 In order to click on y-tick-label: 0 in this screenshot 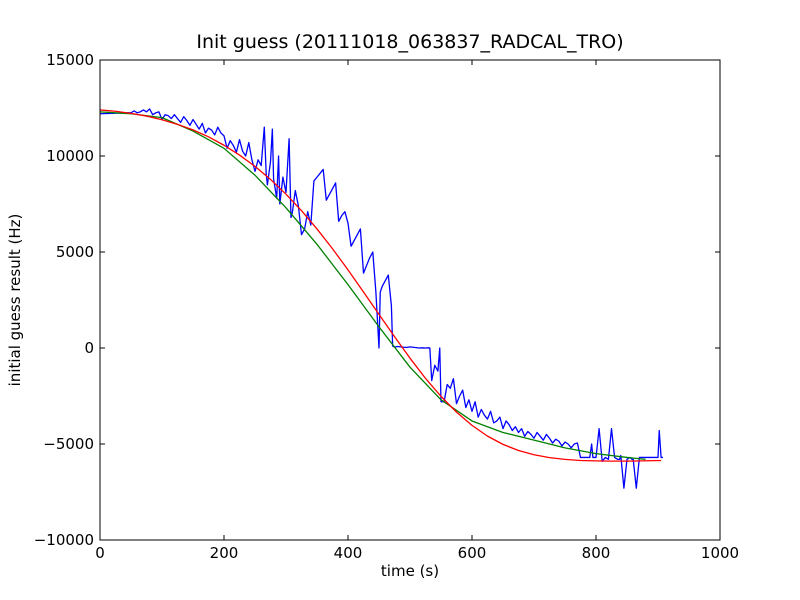, I will do `click(89, 348)`.